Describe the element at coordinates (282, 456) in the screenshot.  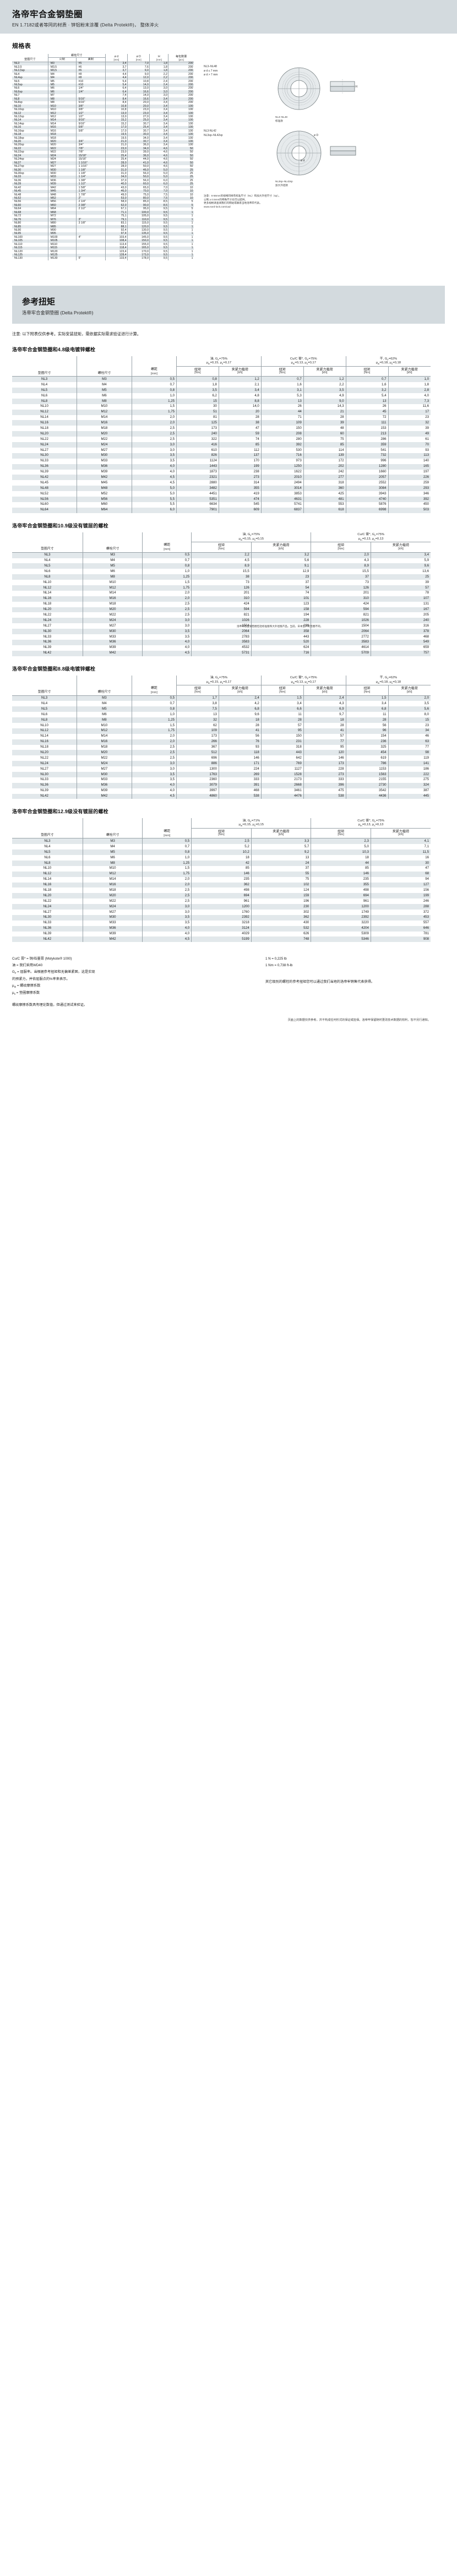
I see `cell-torque: 716` at that location.